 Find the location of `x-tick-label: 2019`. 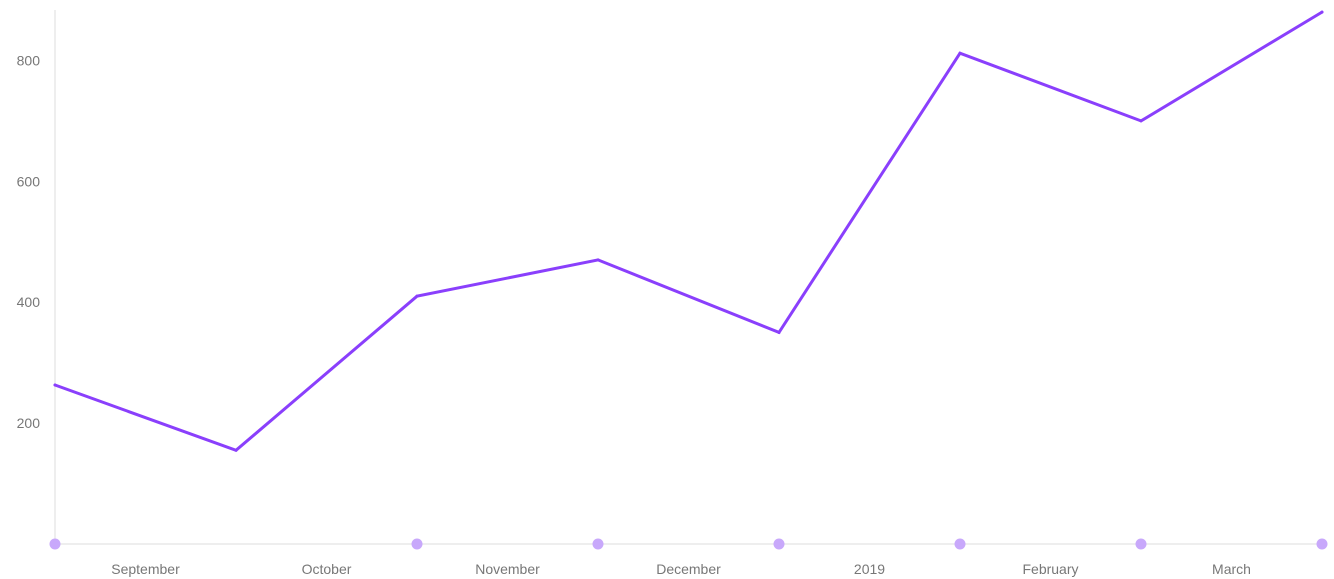

x-tick-label: 2019 is located at coordinates (869, 569).